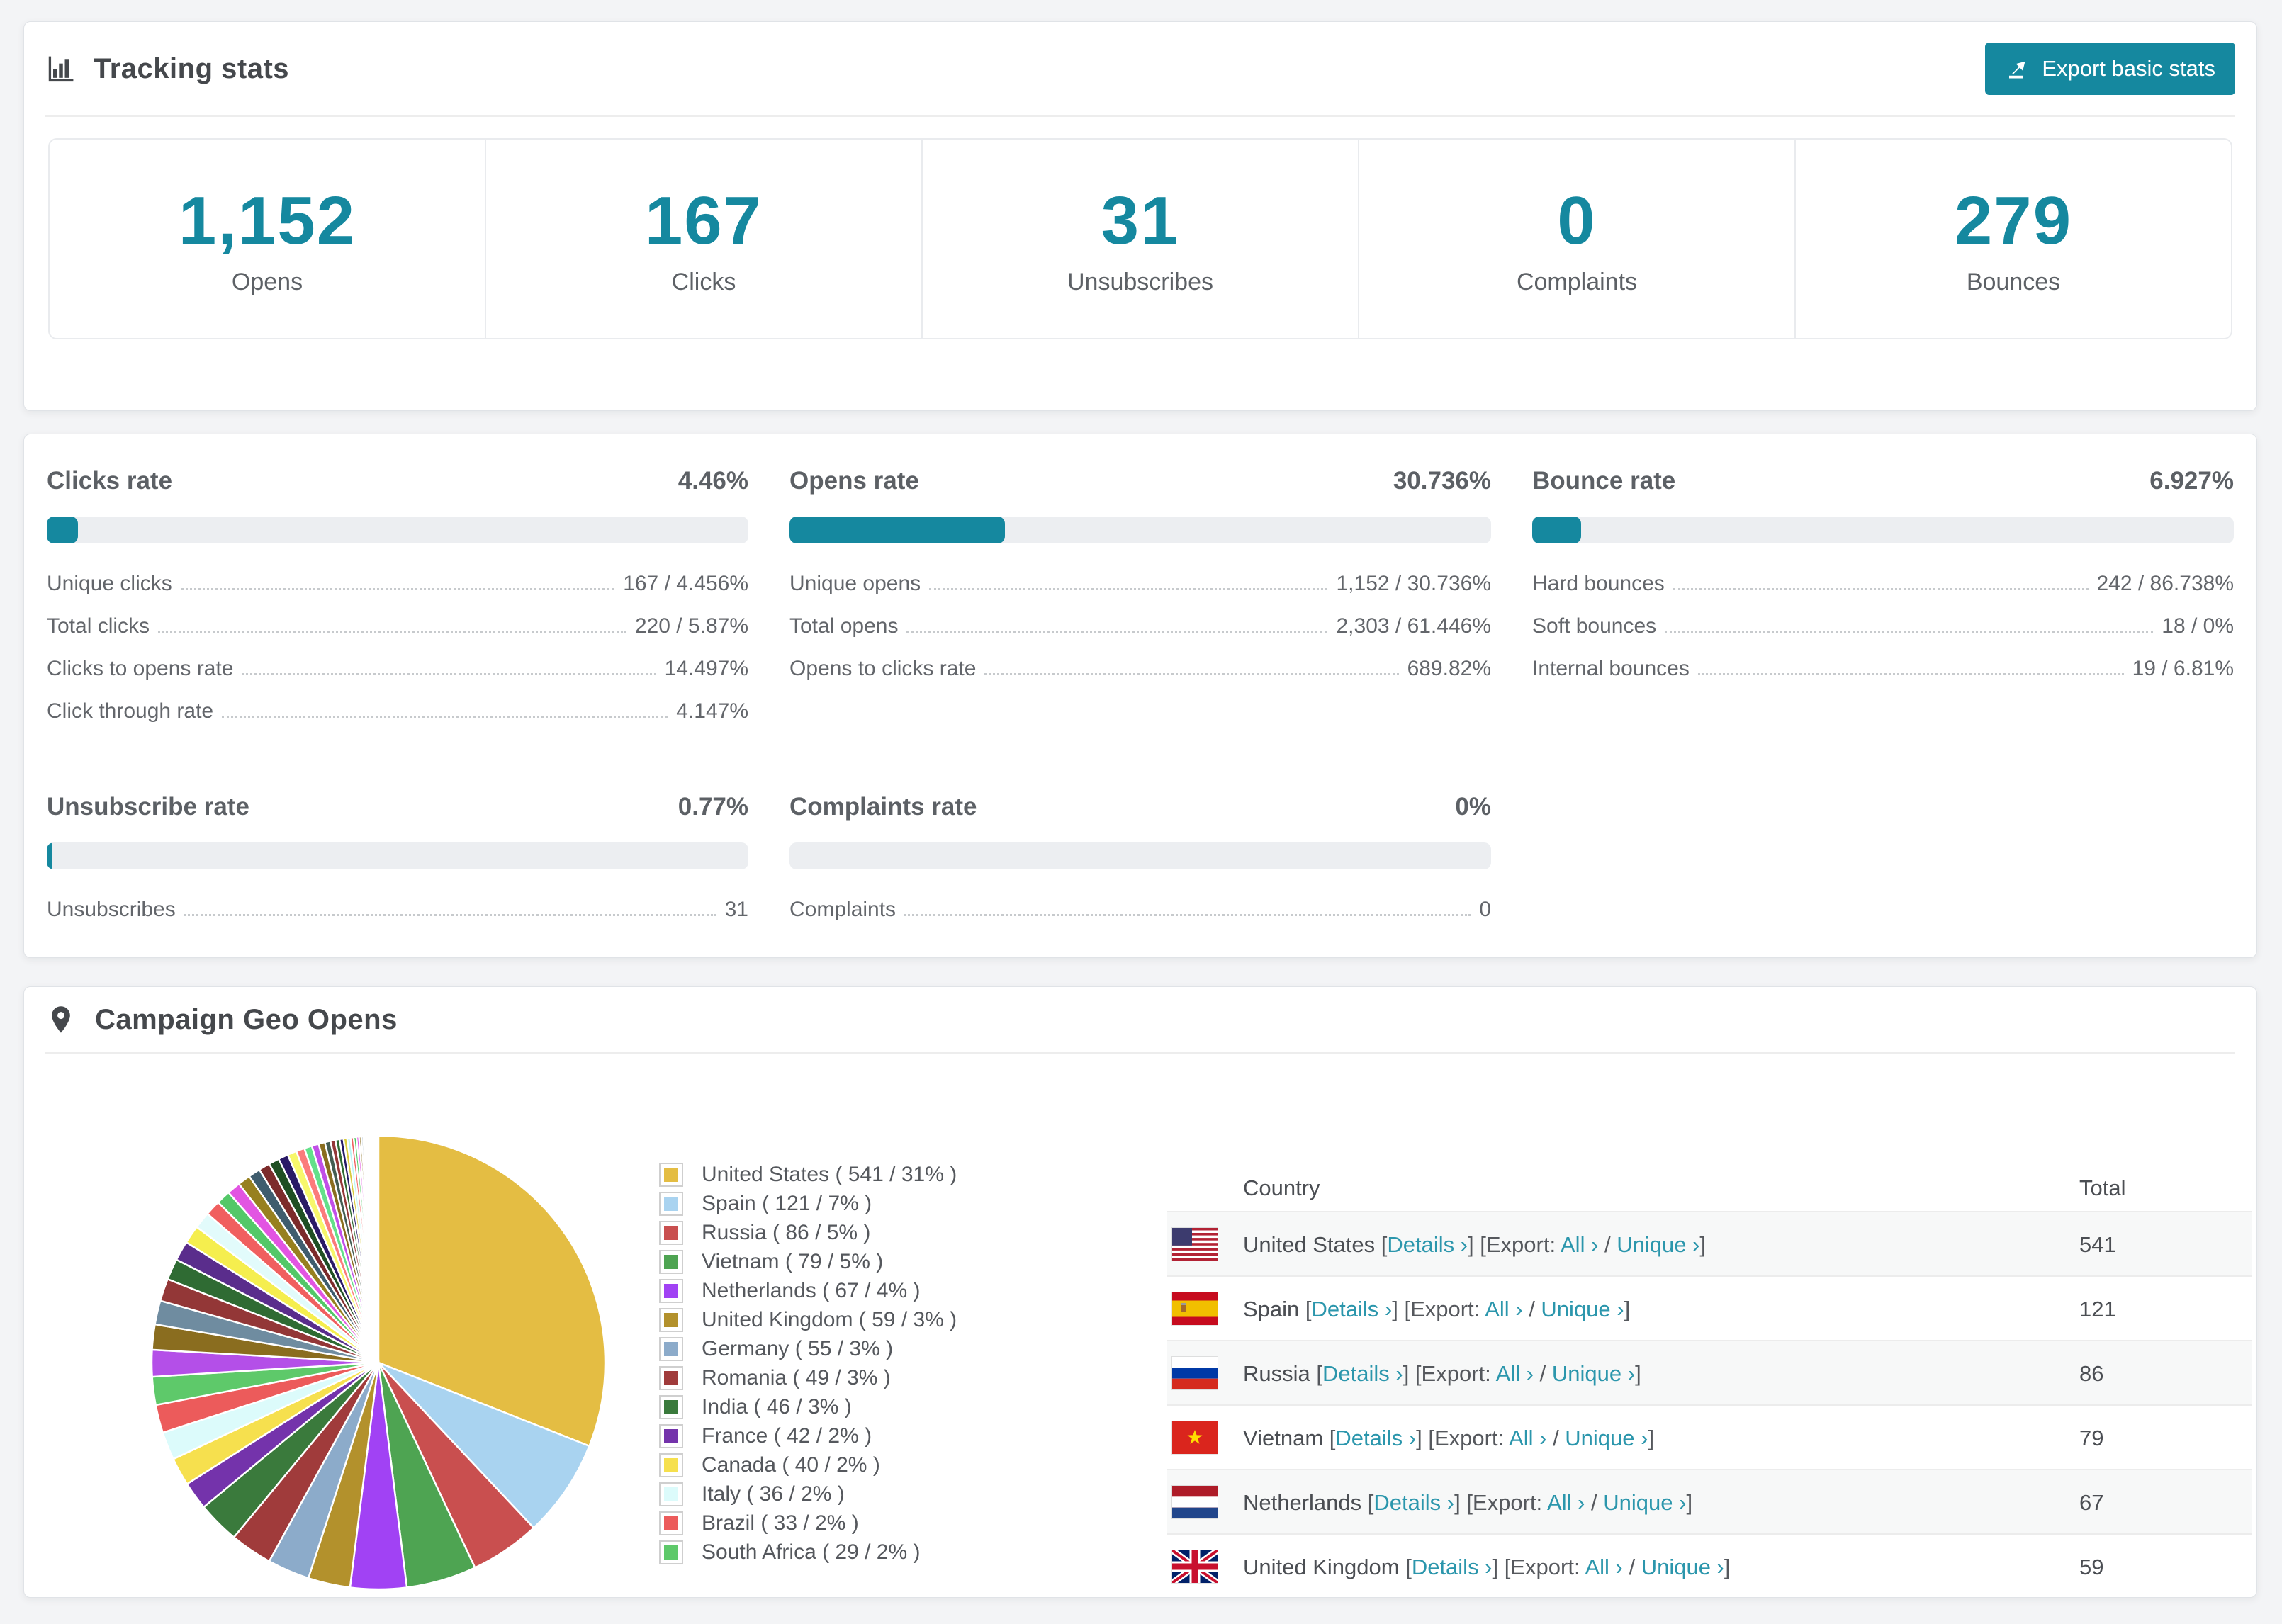 This screenshot has width=2282, height=1624. Describe the element at coordinates (2091, 1438) in the screenshot. I see `total-value: 79` at that location.